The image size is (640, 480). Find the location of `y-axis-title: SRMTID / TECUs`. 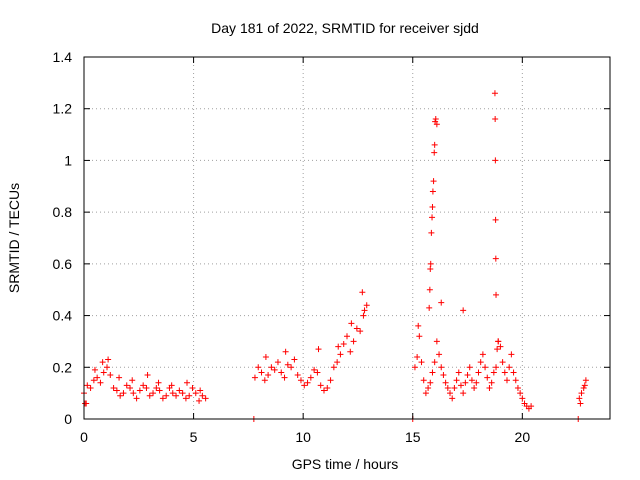

y-axis-title: SRMTID / TECUs is located at coordinates (14, 238).